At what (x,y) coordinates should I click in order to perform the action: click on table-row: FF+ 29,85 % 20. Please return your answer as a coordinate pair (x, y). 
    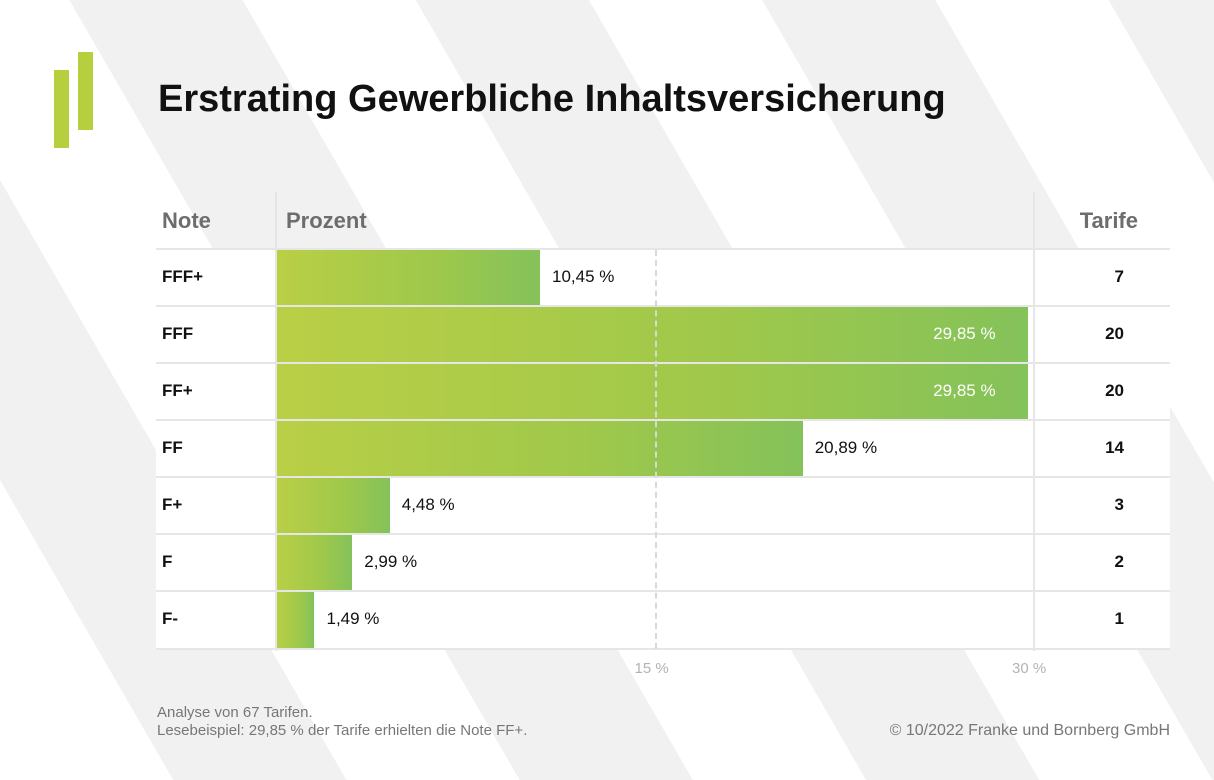
    Looking at the image, I should click on (663, 391).